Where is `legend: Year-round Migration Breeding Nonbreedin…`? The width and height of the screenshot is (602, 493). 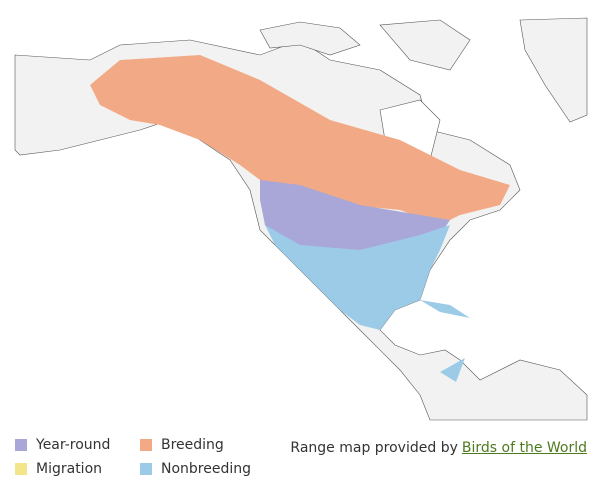
legend: Year-round Migration Breeding Nonbreedin… is located at coordinates (145, 462).